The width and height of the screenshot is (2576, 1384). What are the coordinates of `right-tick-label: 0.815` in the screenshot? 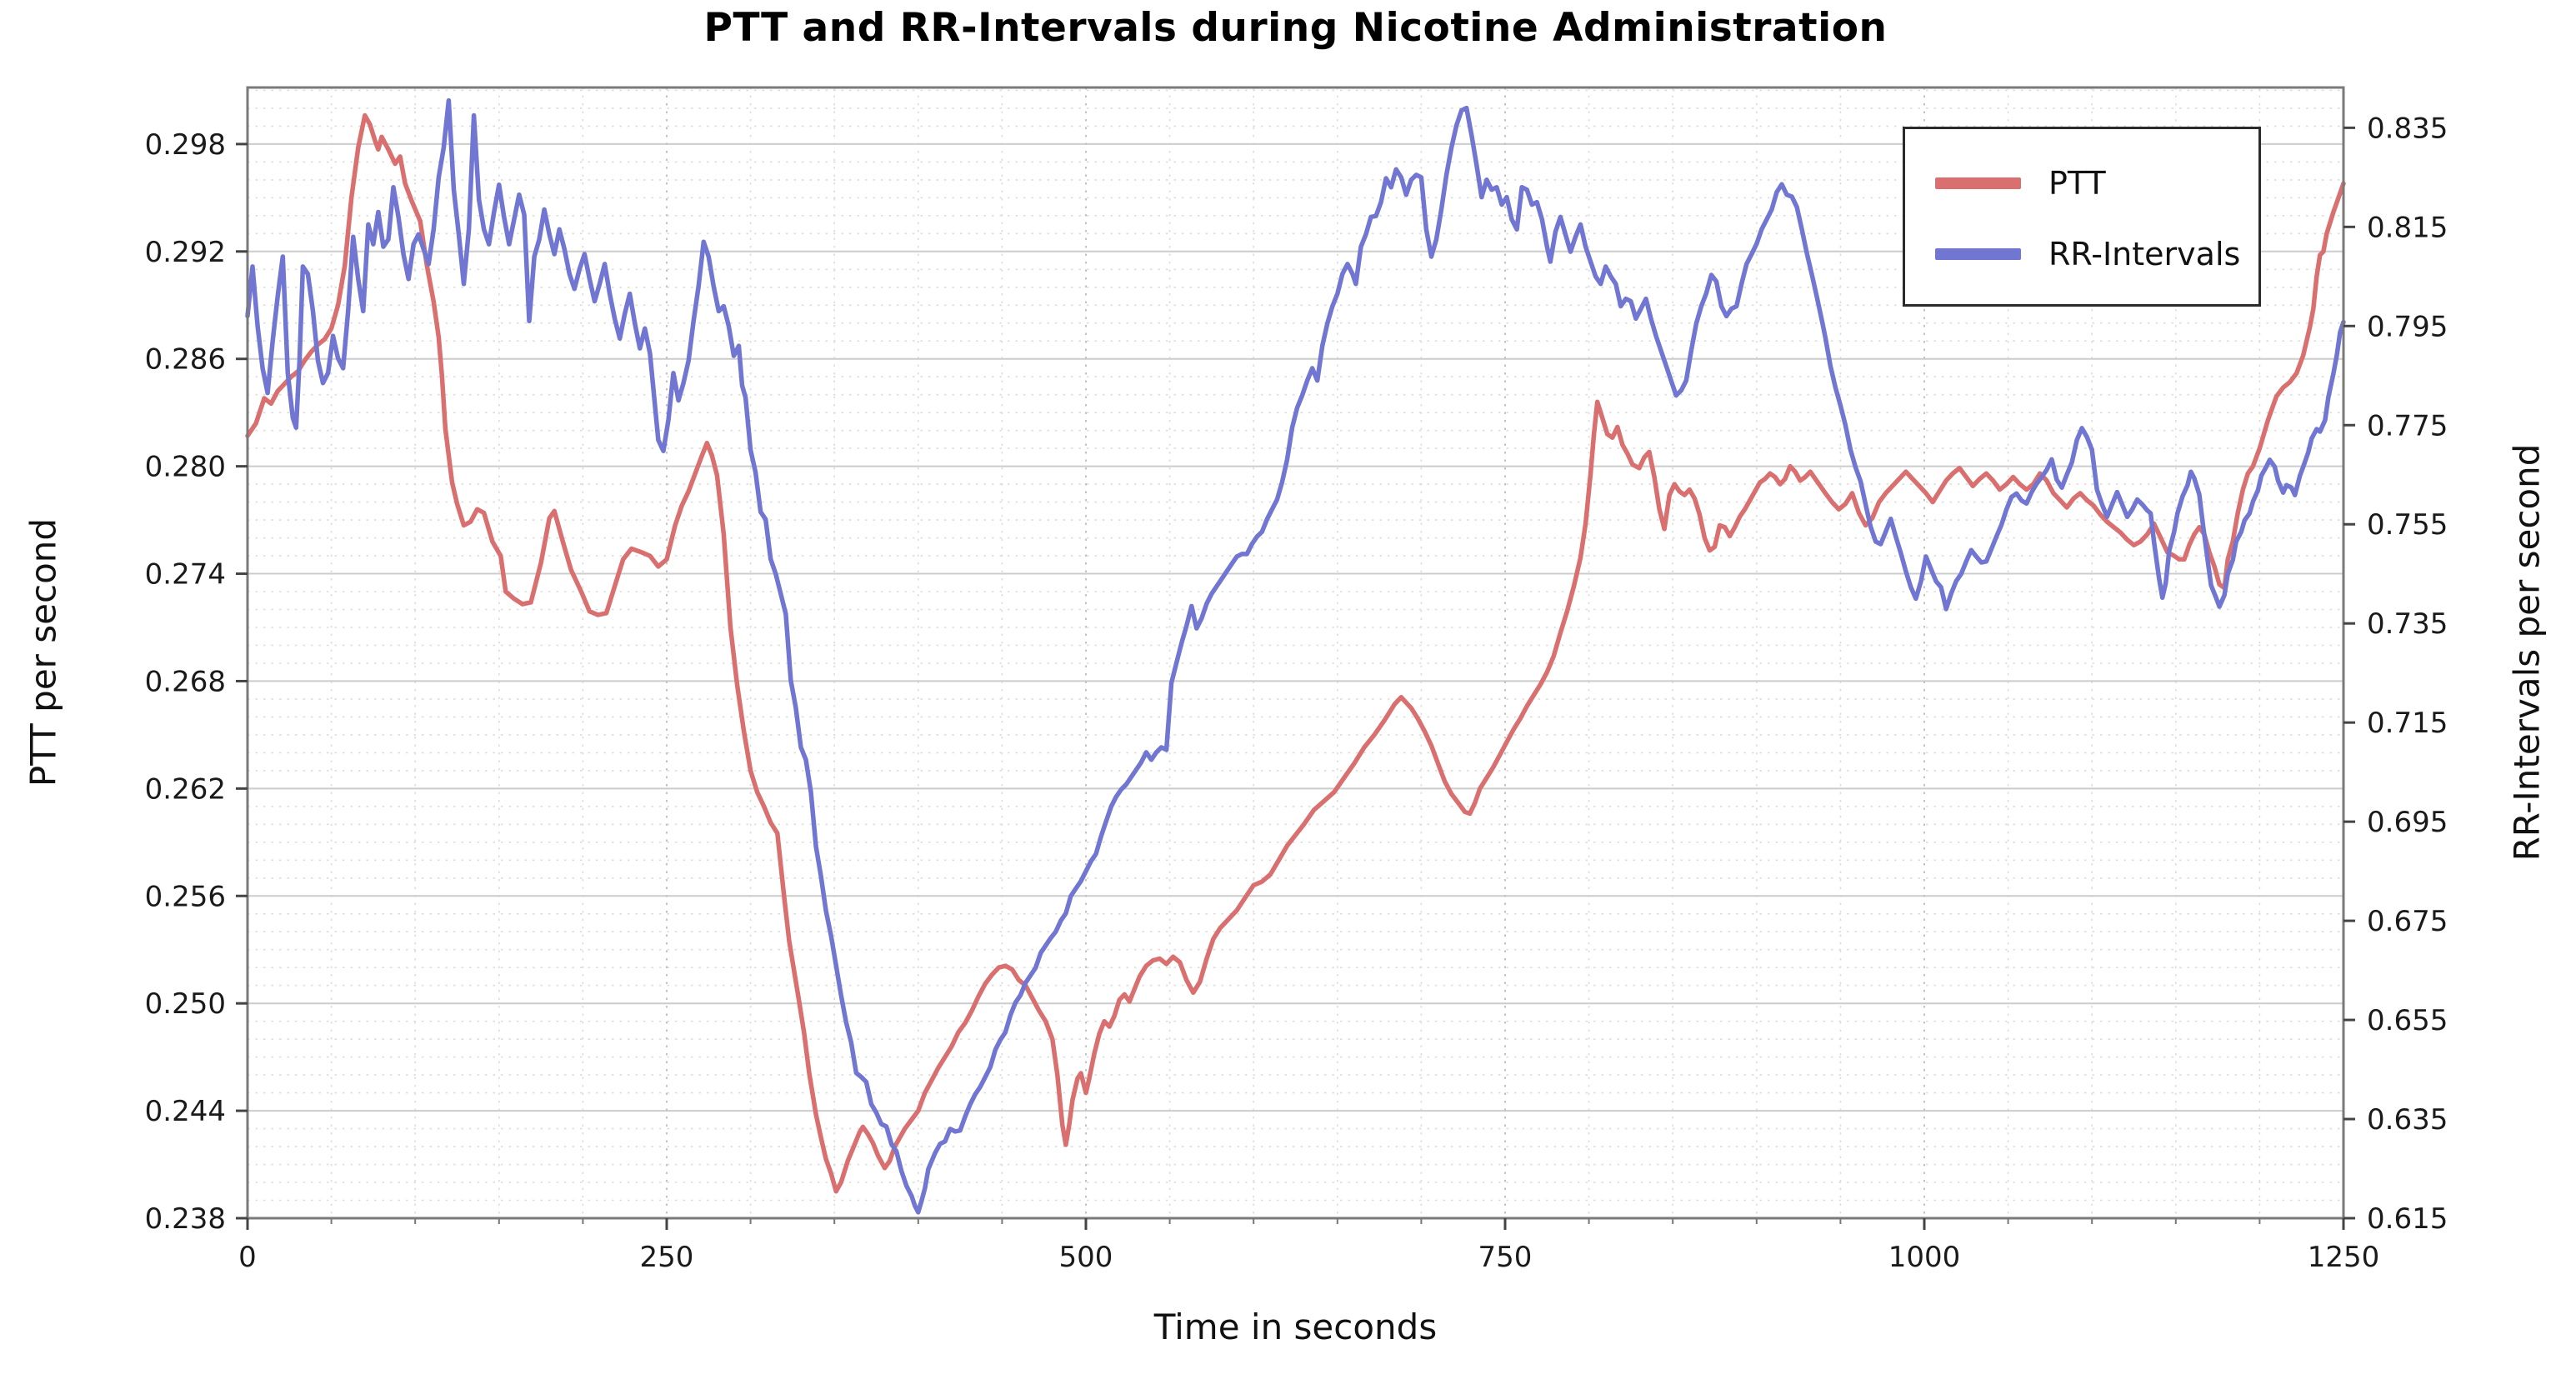 It's located at (2407, 227).